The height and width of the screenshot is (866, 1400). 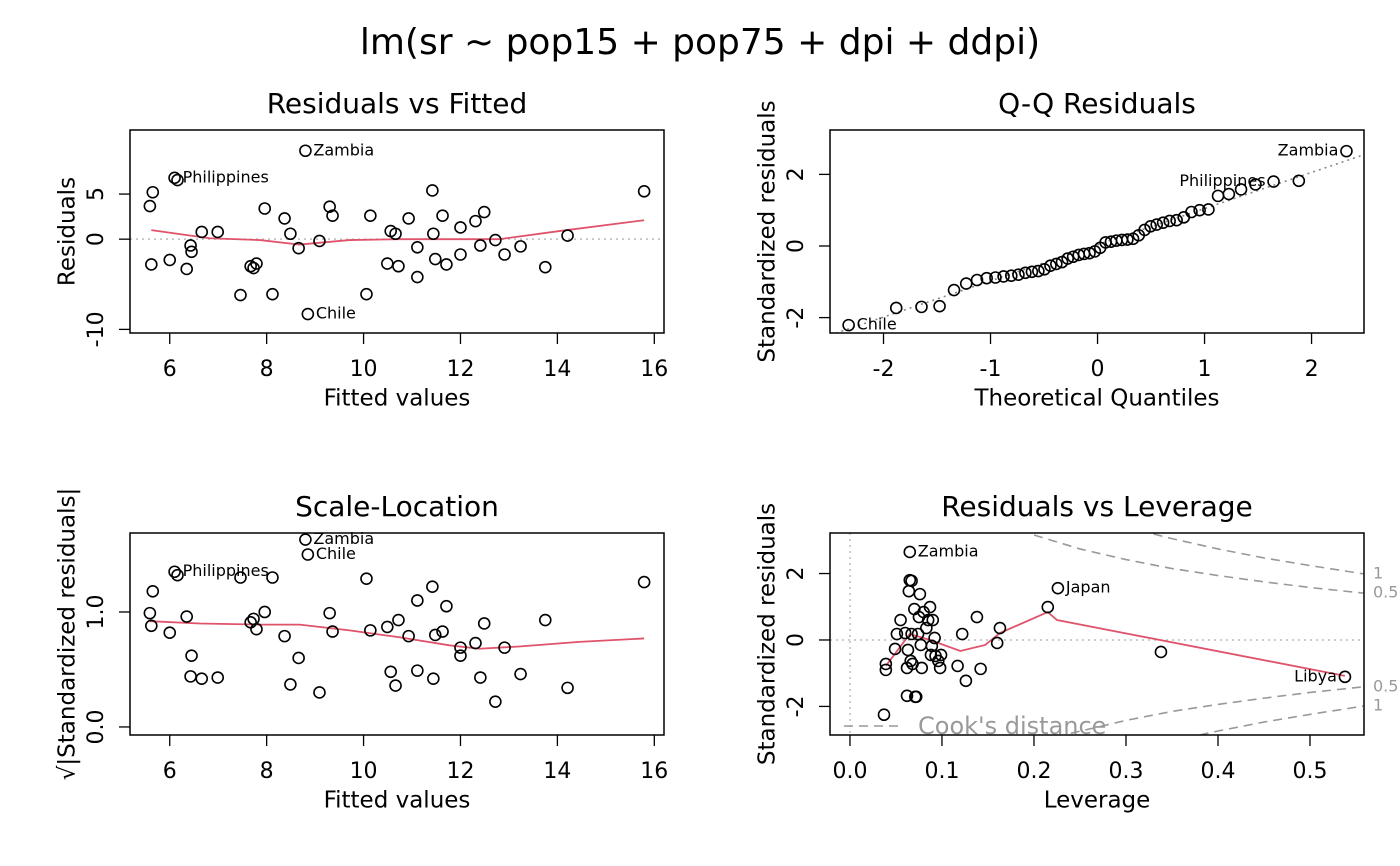 What do you see at coordinates (226, 176) in the screenshot?
I see `point-label: Philippines` at bounding box center [226, 176].